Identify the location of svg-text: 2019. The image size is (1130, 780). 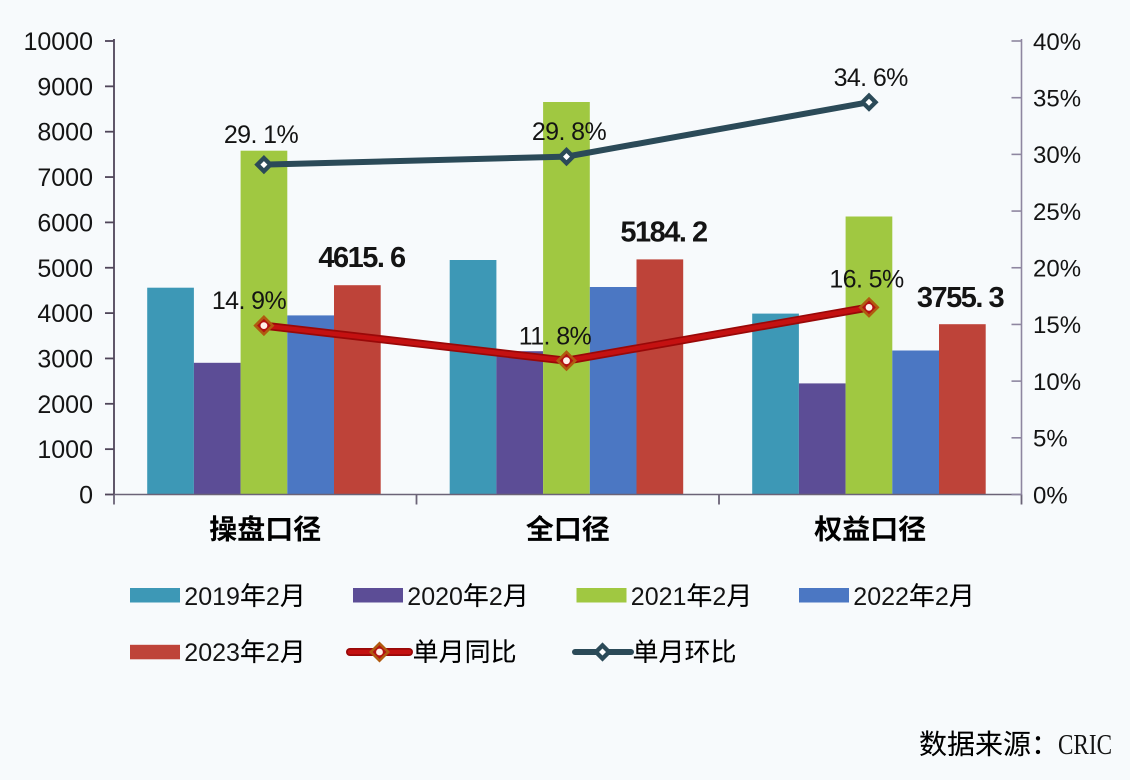
(212, 597).